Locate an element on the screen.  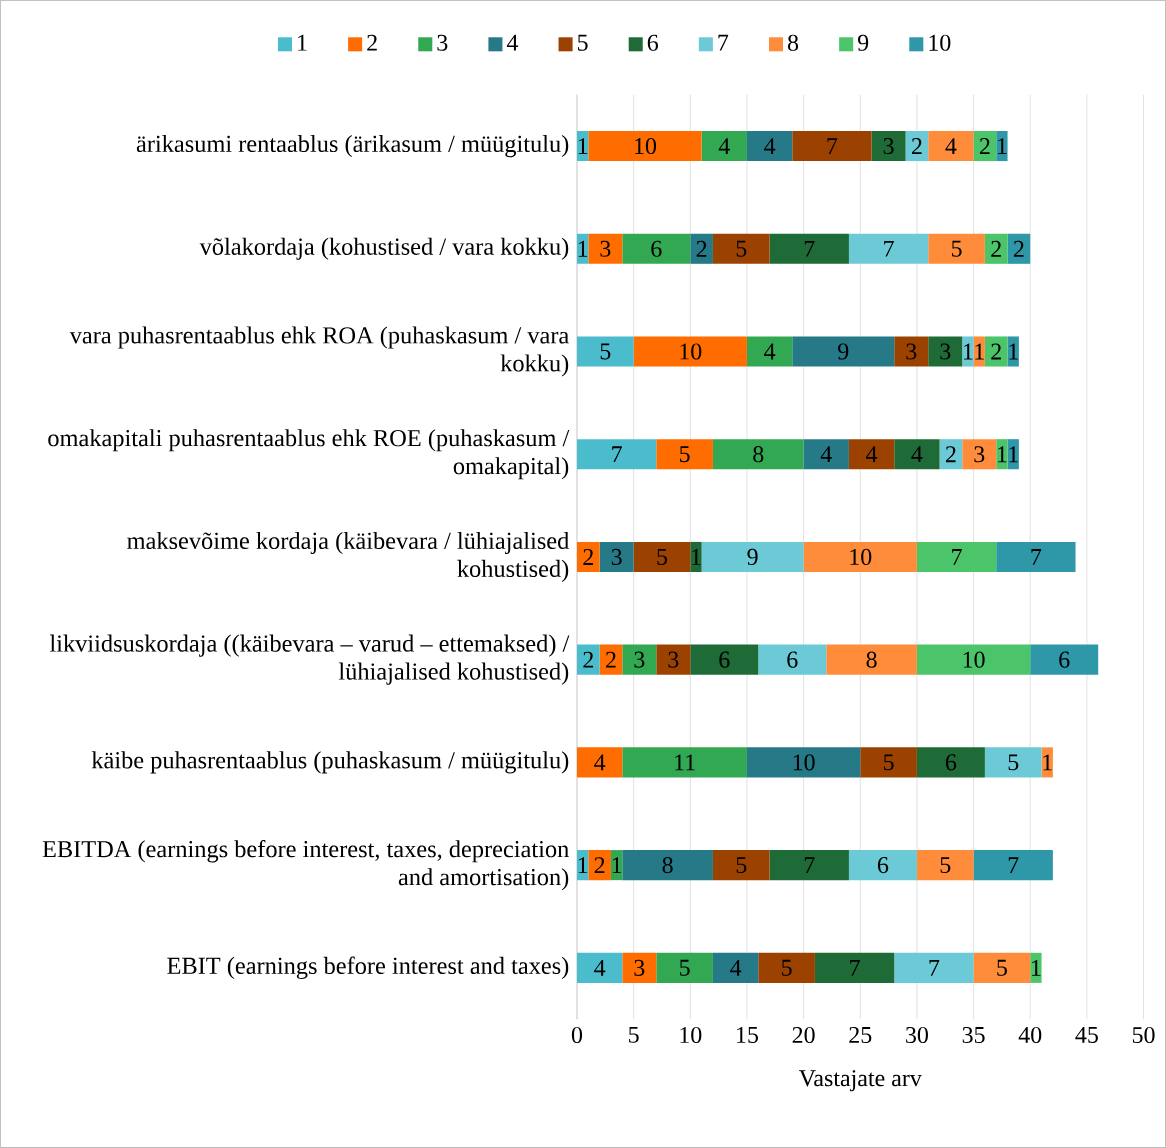
legend-label: 2 is located at coordinates (372, 42).